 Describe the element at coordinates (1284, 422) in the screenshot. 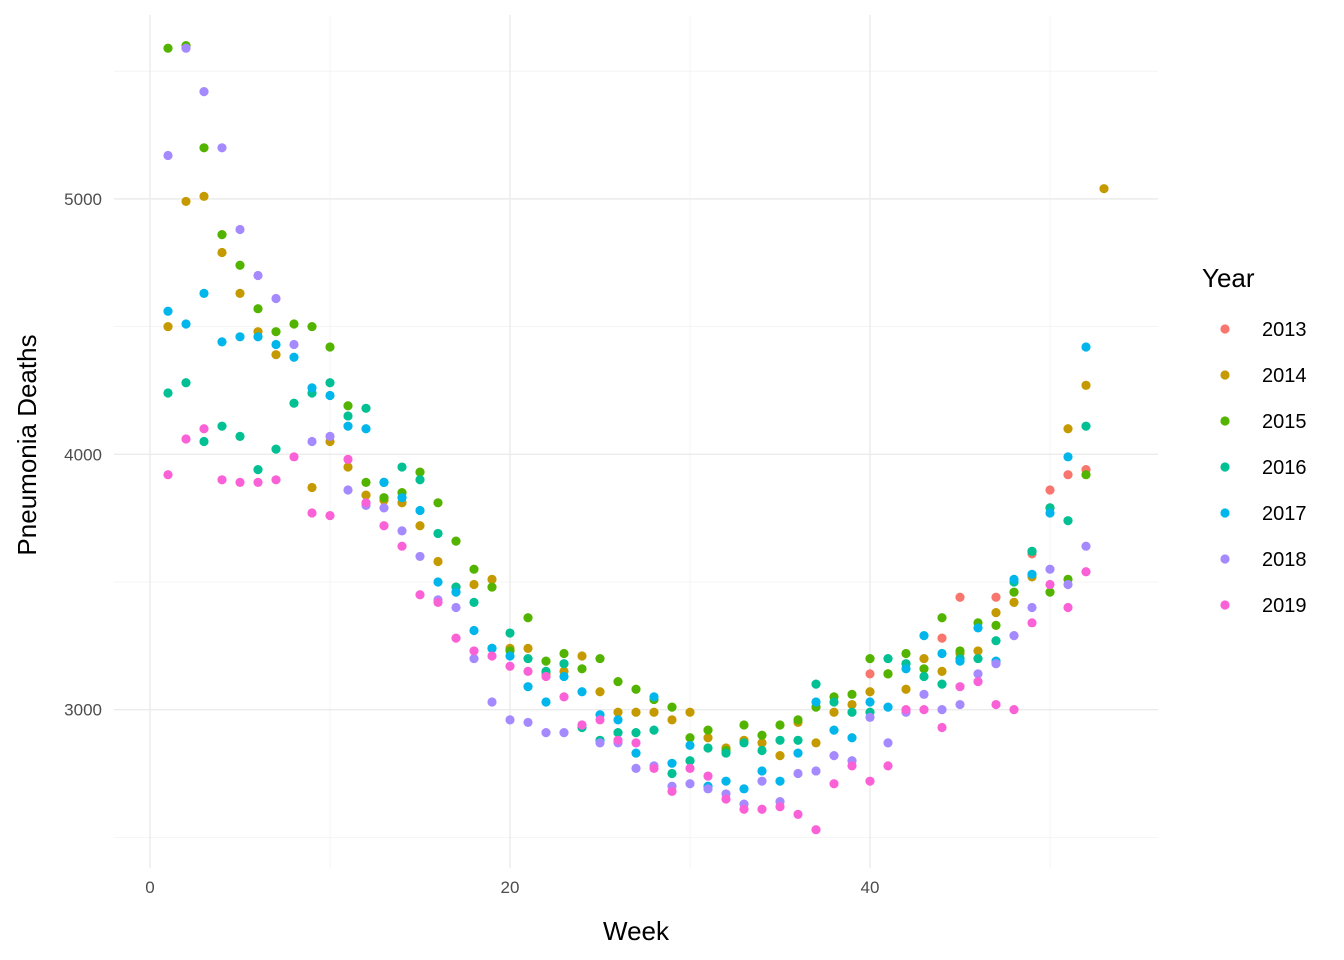

I see `legend-label-2015: 2015` at that location.